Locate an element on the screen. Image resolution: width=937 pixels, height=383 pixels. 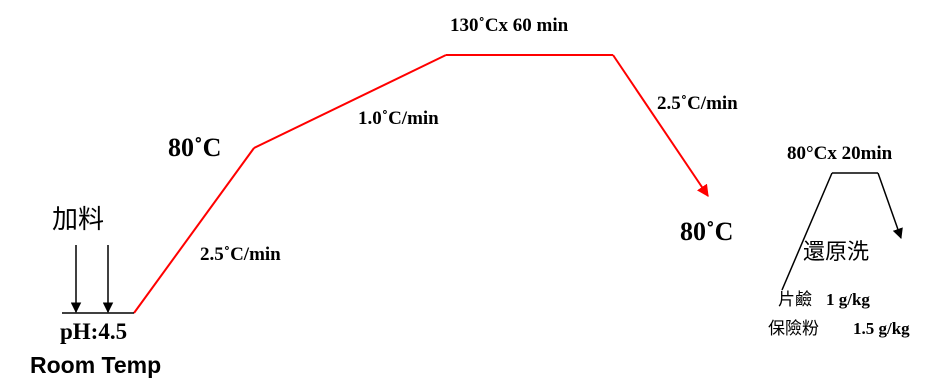
ph-label: pH:4.5 is located at coordinates (93, 331).